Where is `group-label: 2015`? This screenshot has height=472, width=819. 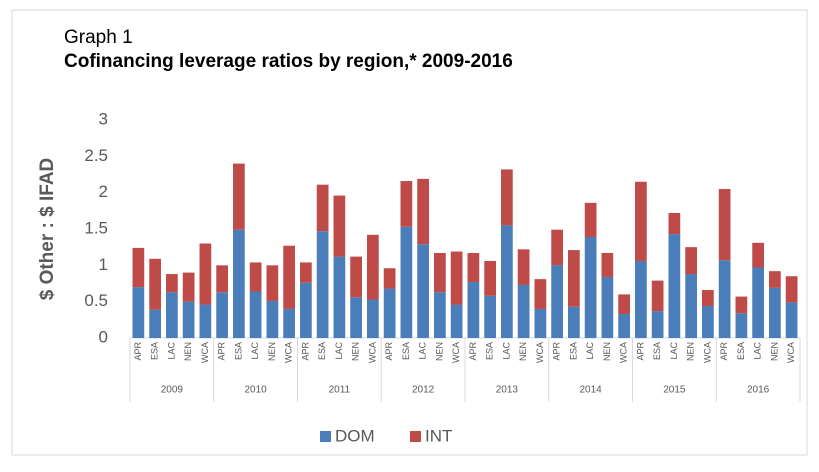 group-label: 2015 is located at coordinates (674, 390).